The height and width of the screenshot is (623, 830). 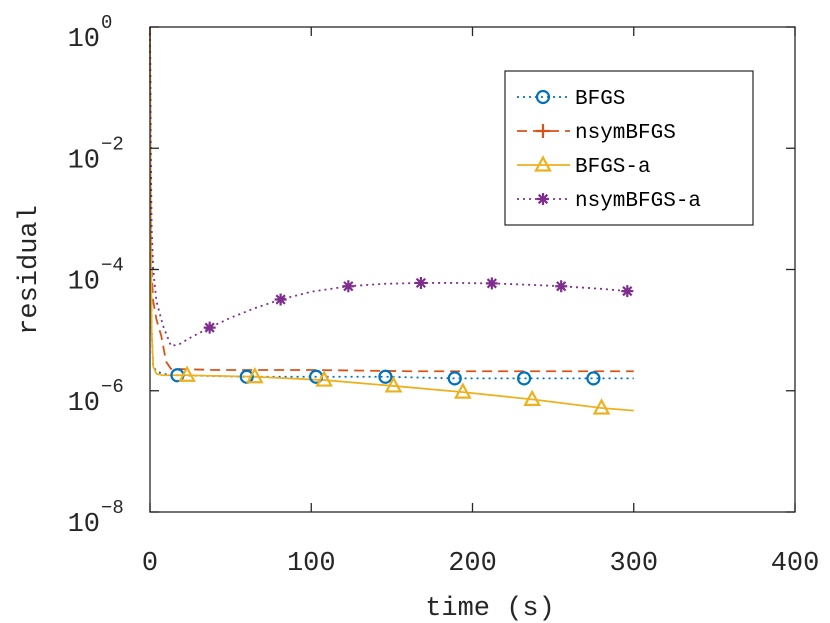 I want to click on y-tick-exponent: −4, so click(x=112, y=266).